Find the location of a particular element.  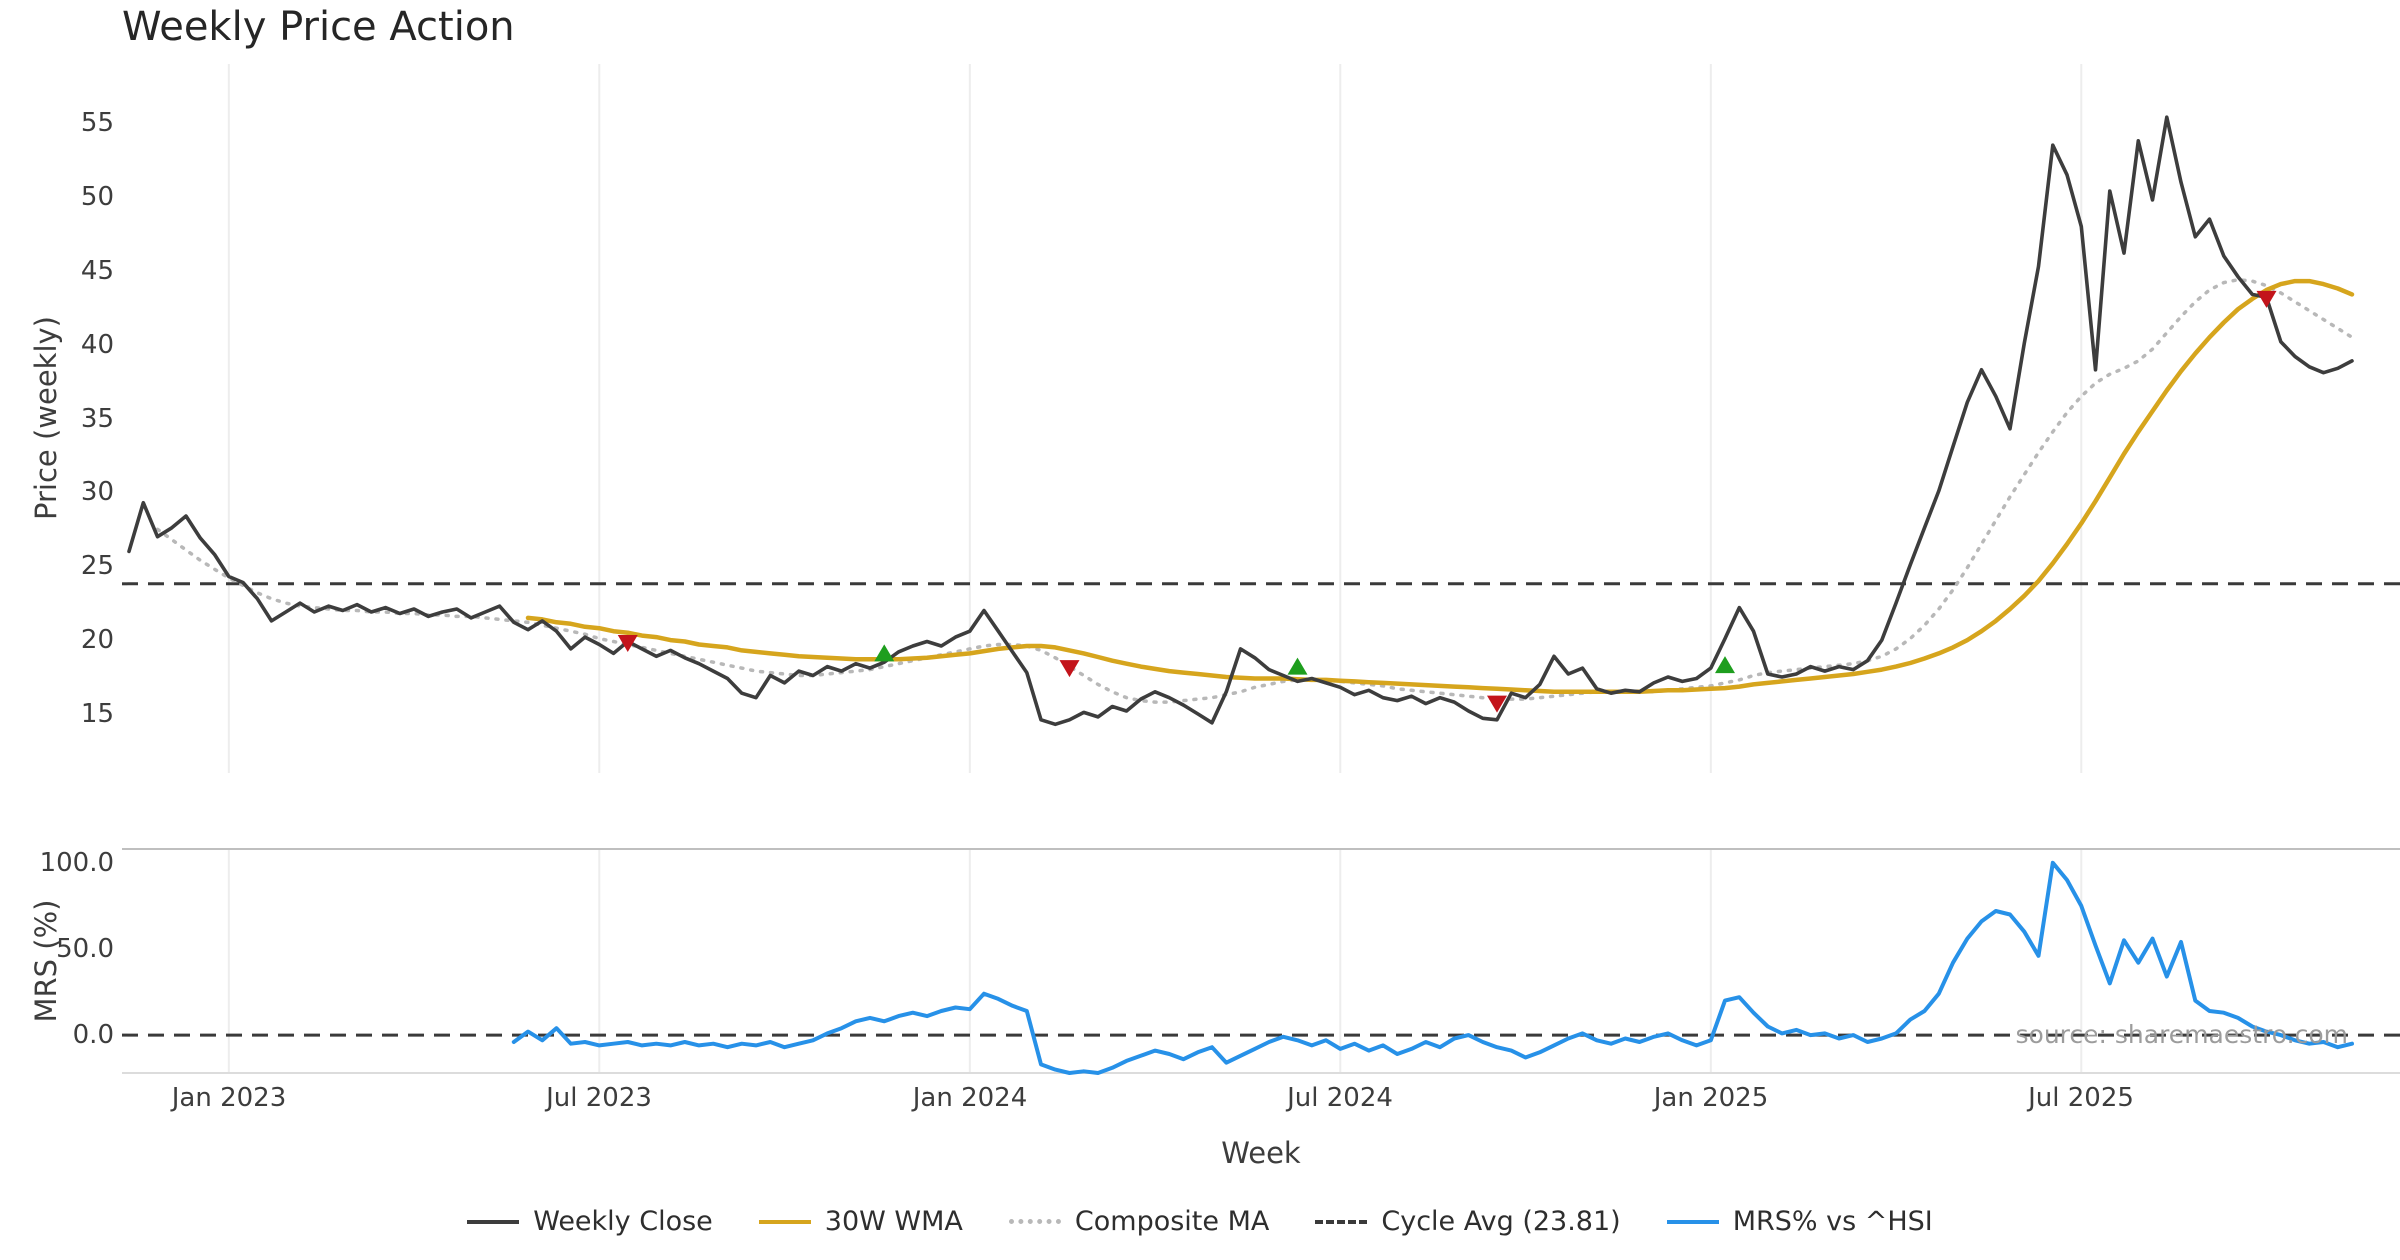

price-ytick-label: 55 is located at coordinates (97, 123).